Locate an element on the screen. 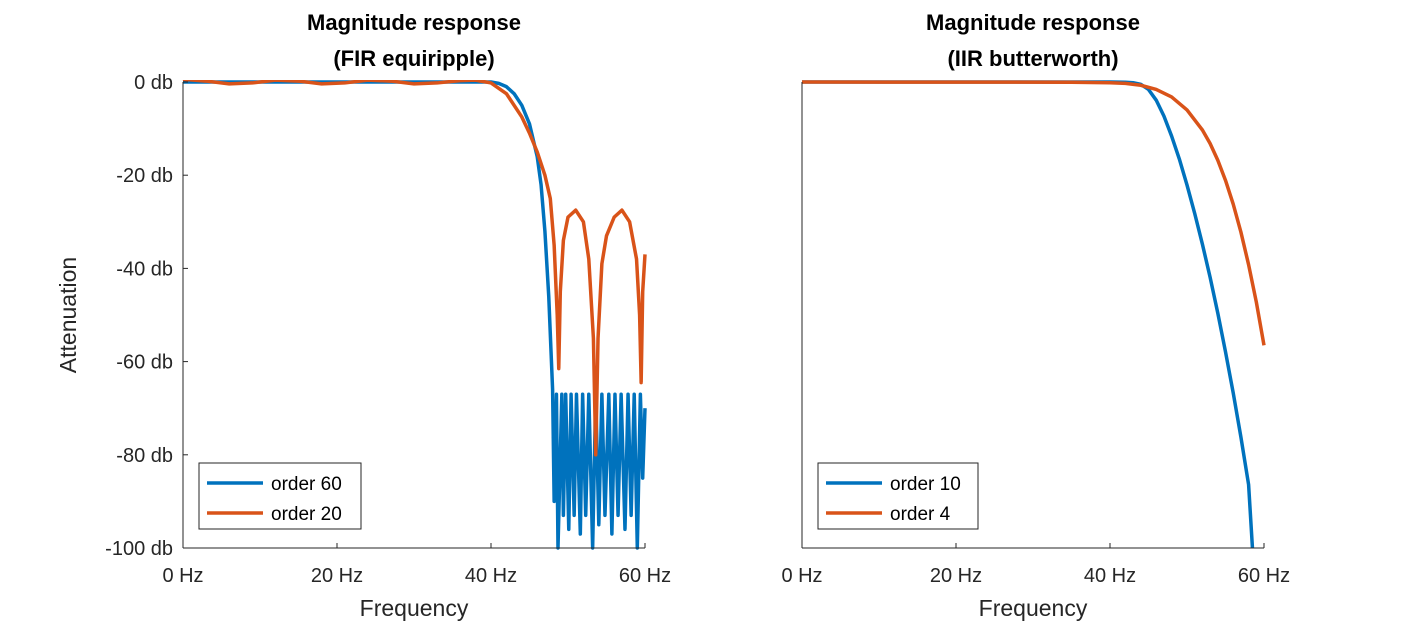  chart-title-line-2: (FIR equiripple) is located at coordinates (413, 58).